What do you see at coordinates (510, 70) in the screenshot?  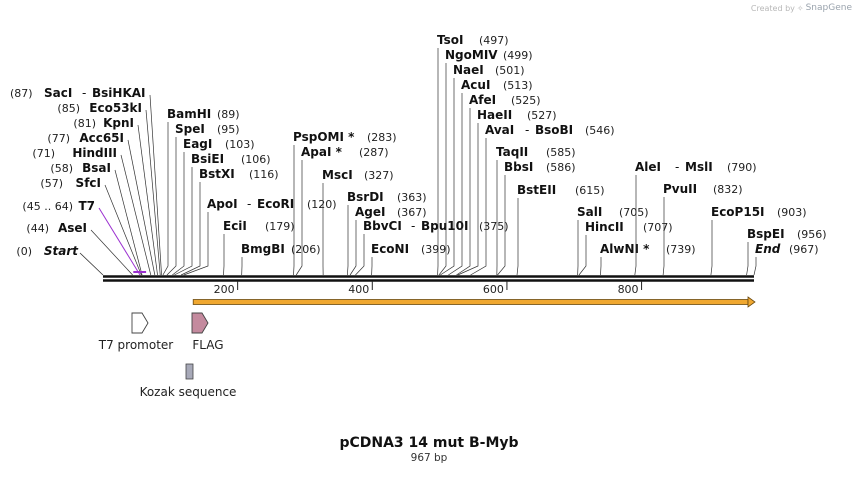 I see `site-position-label: (501)` at bounding box center [510, 70].